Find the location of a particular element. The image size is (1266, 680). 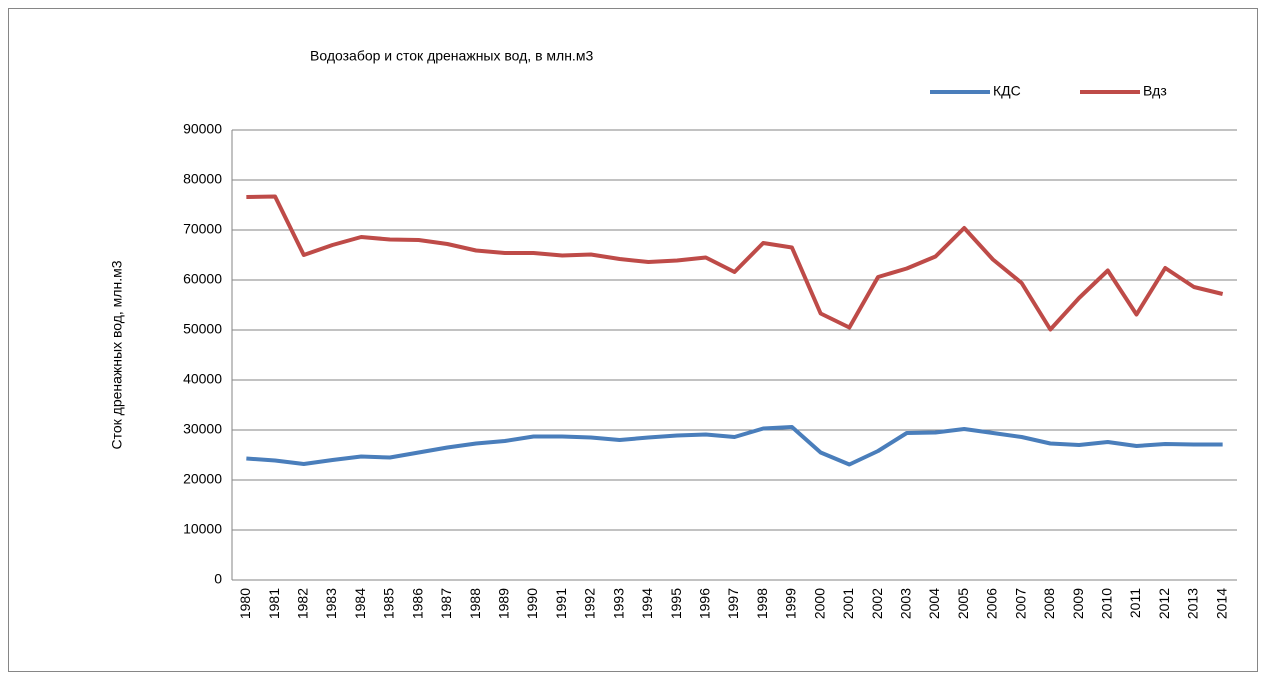

x-tick-label: 2012 is located at coordinates (1164, 603).